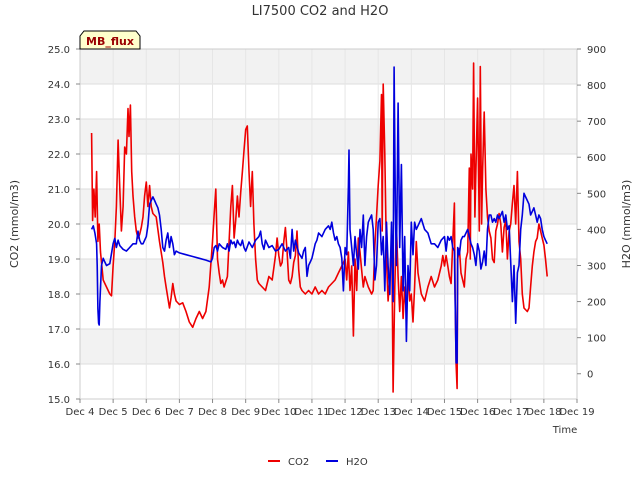 The width and height of the screenshot is (640, 484). I want to click on x-tick-label: Dec 14, so click(411, 412).